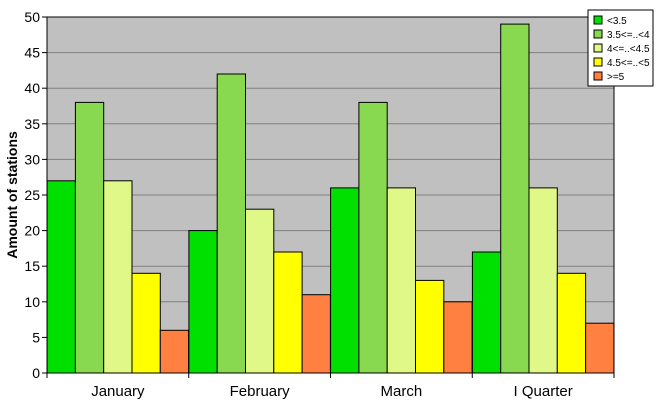  I want to click on legend-label: 4.5<=..<5, so click(628, 63).